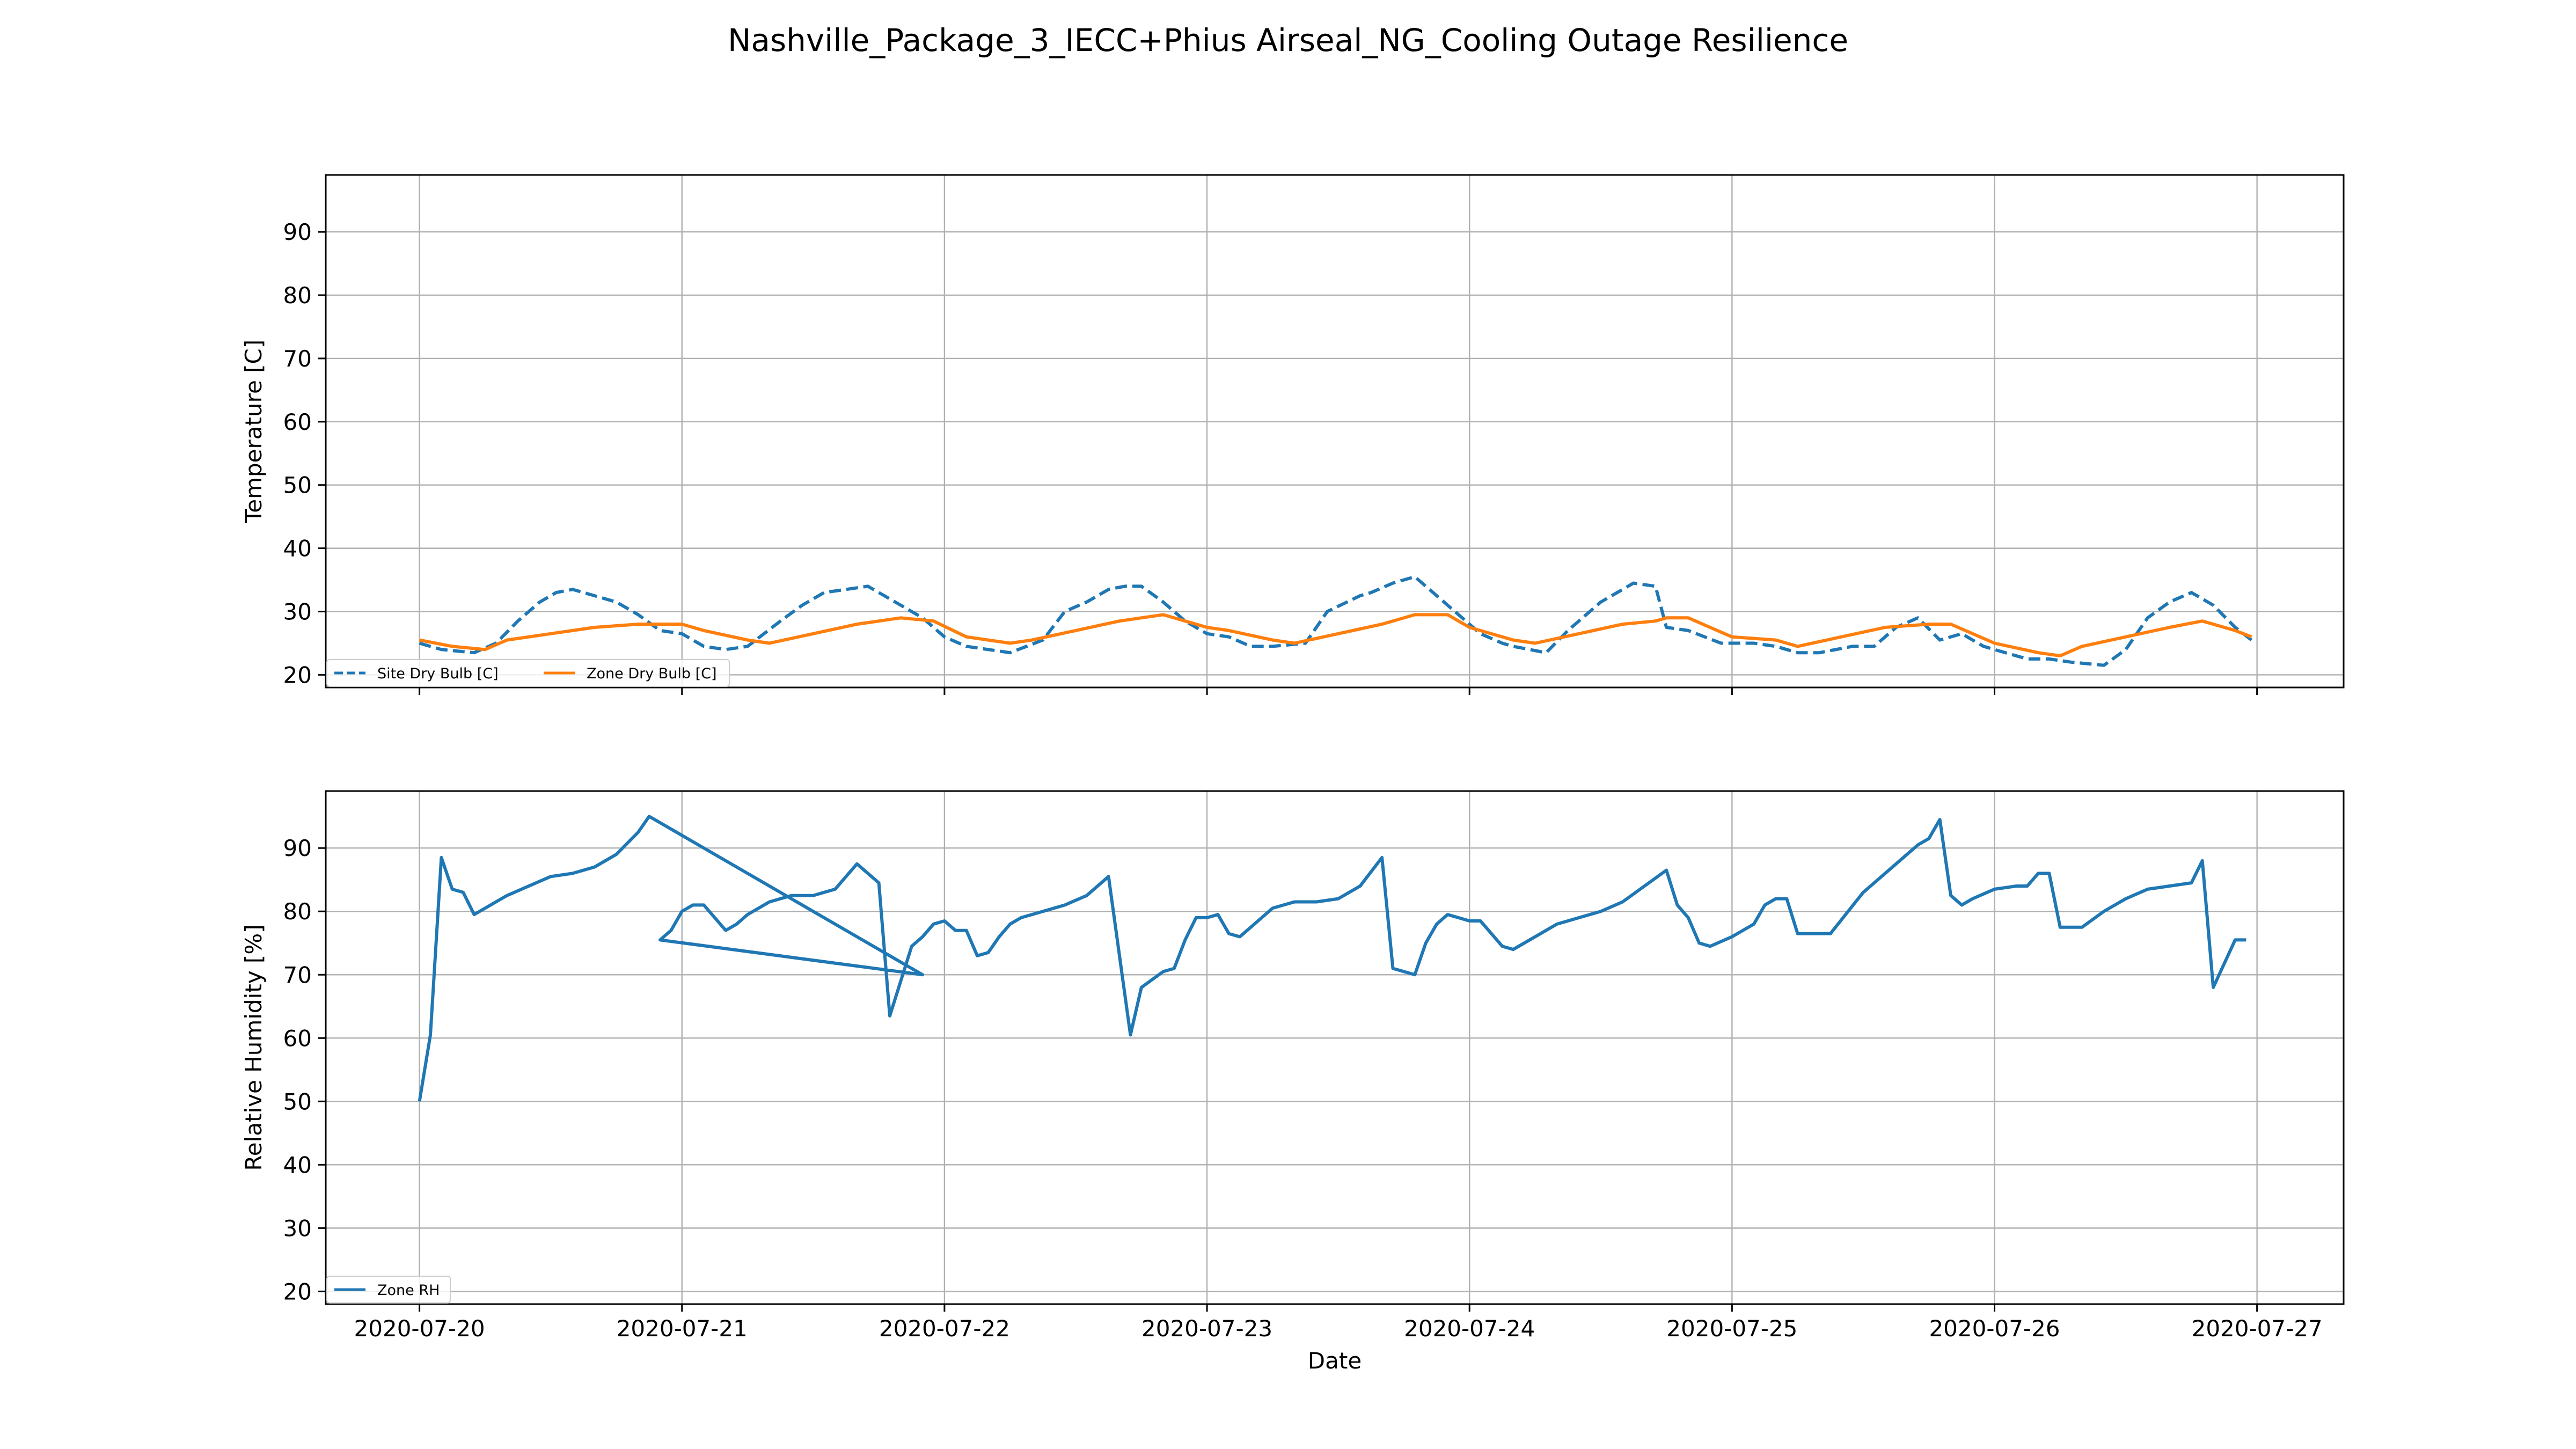 The width and height of the screenshot is (2576, 1449). Describe the element at coordinates (1731, 1328) in the screenshot. I see `x-tick-label: 2020-07-25` at that location.